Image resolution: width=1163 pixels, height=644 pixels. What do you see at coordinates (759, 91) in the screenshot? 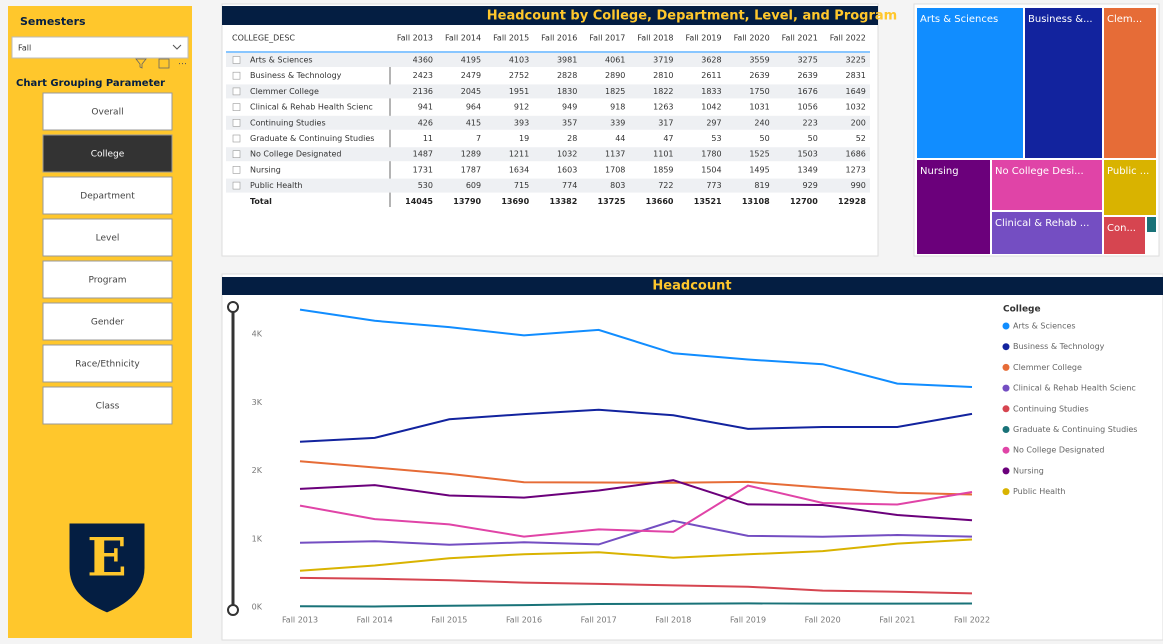
I see `cell: 1750` at bounding box center [759, 91].